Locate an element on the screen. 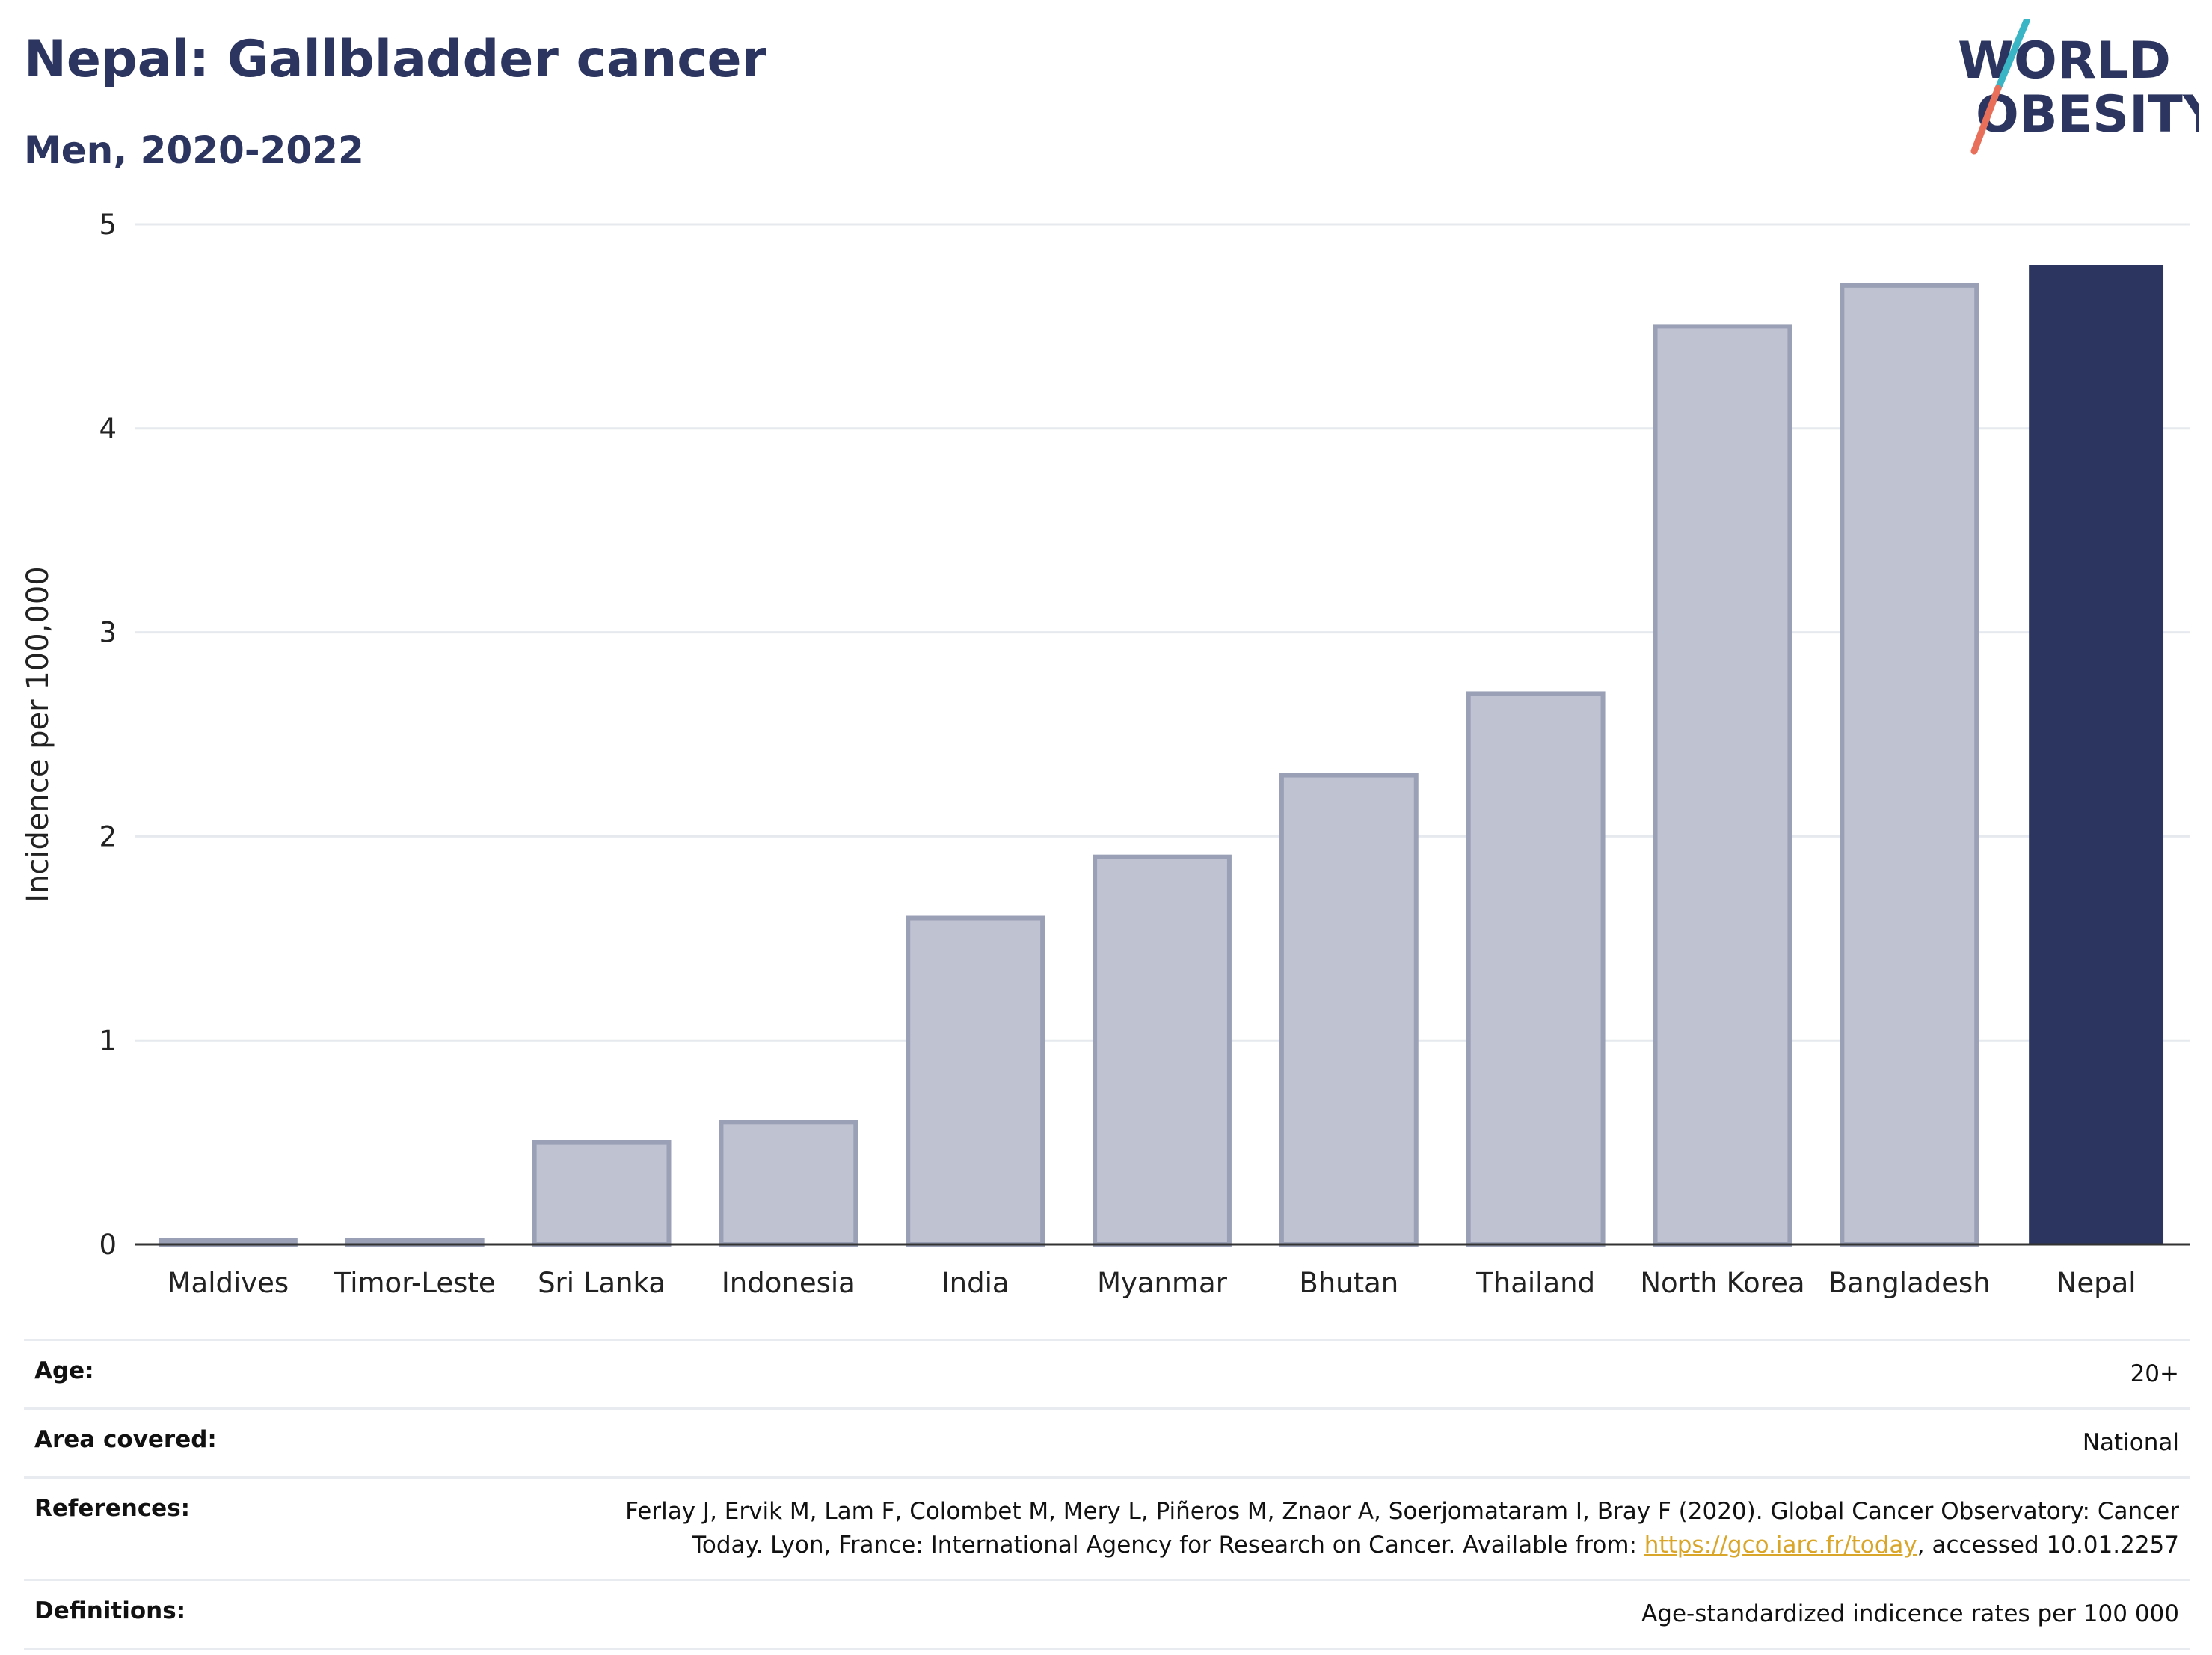 The image size is (2212, 1655). bar-indonesia is located at coordinates (789, 1183).